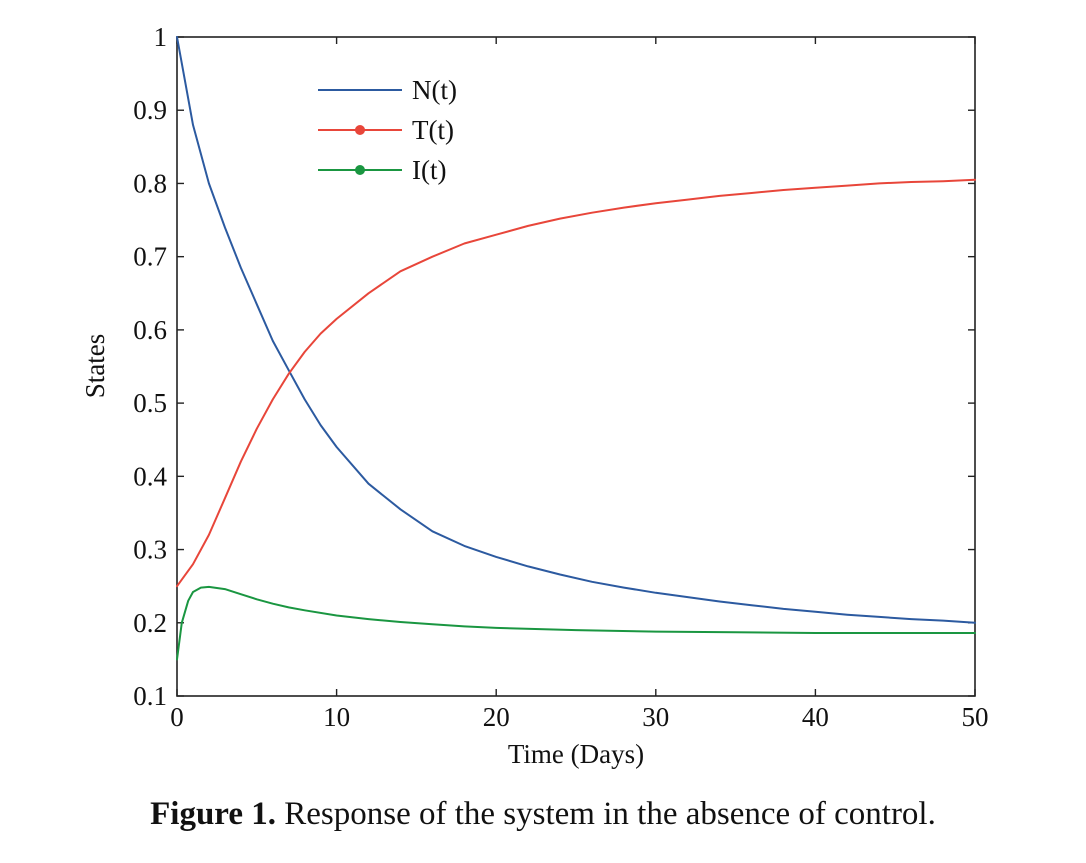 The height and width of the screenshot is (863, 1086). I want to click on legend-entry-t: T(t), so click(386, 130).